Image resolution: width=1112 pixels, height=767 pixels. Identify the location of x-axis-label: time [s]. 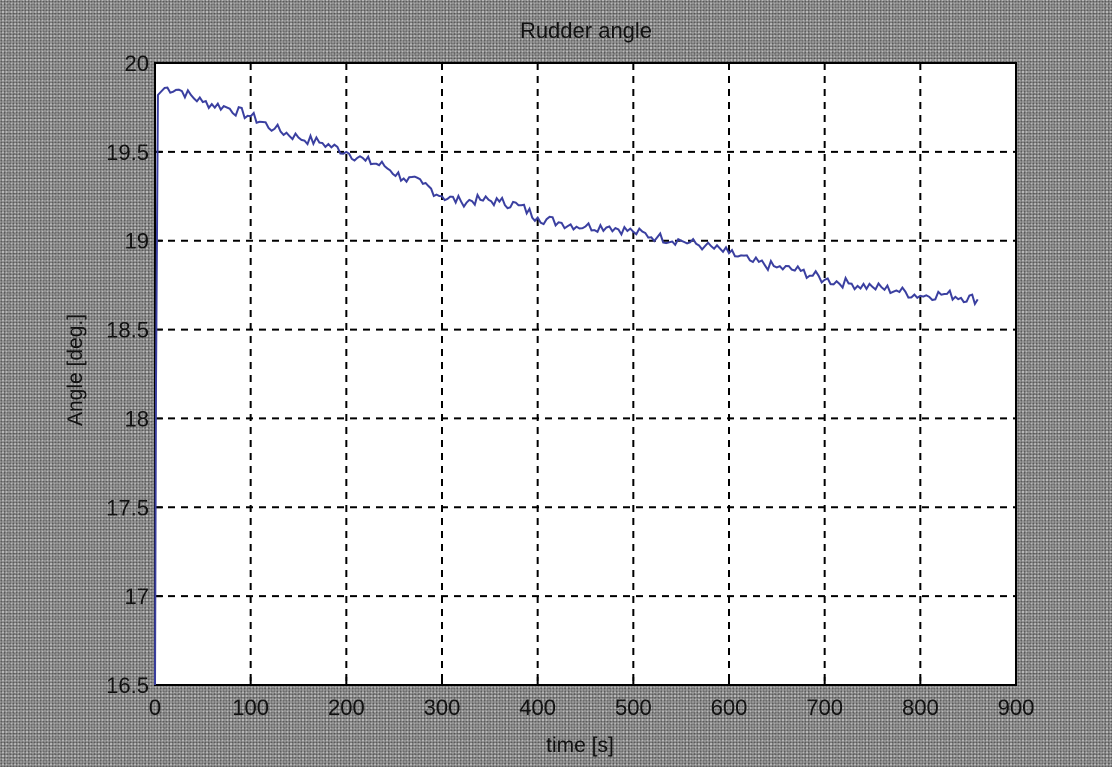
(580, 745).